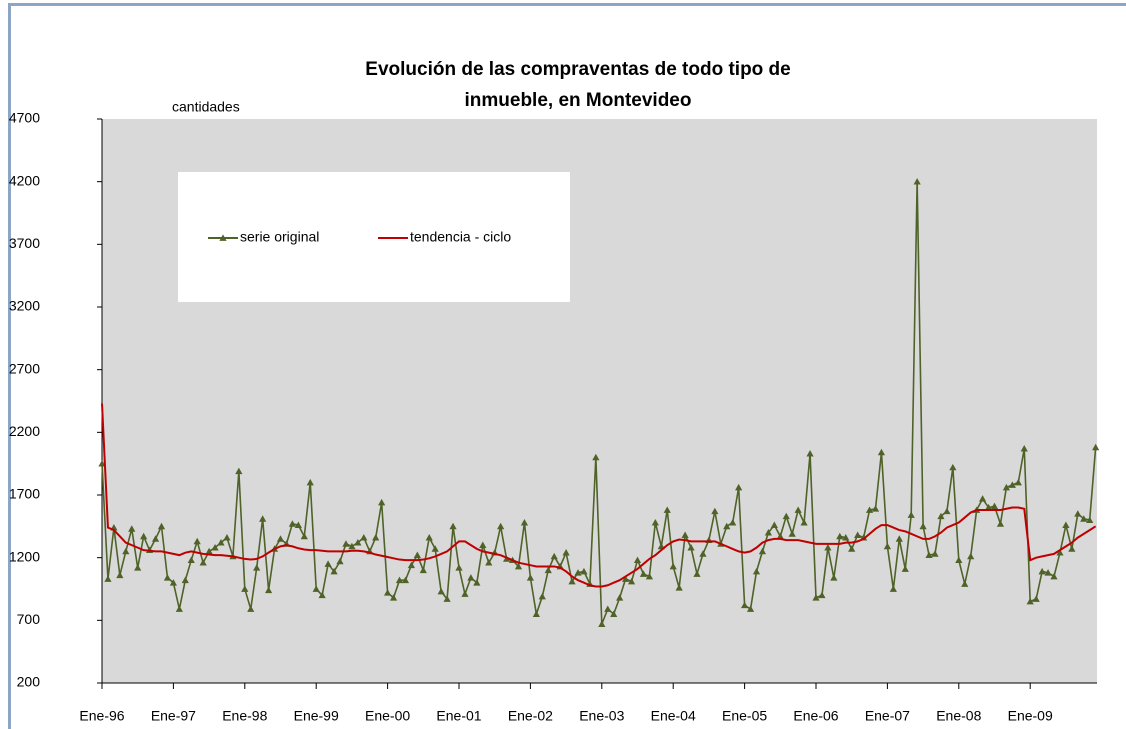 This screenshot has height=729, width=1126. I want to click on y-axis-label: cantidades, so click(206, 107).